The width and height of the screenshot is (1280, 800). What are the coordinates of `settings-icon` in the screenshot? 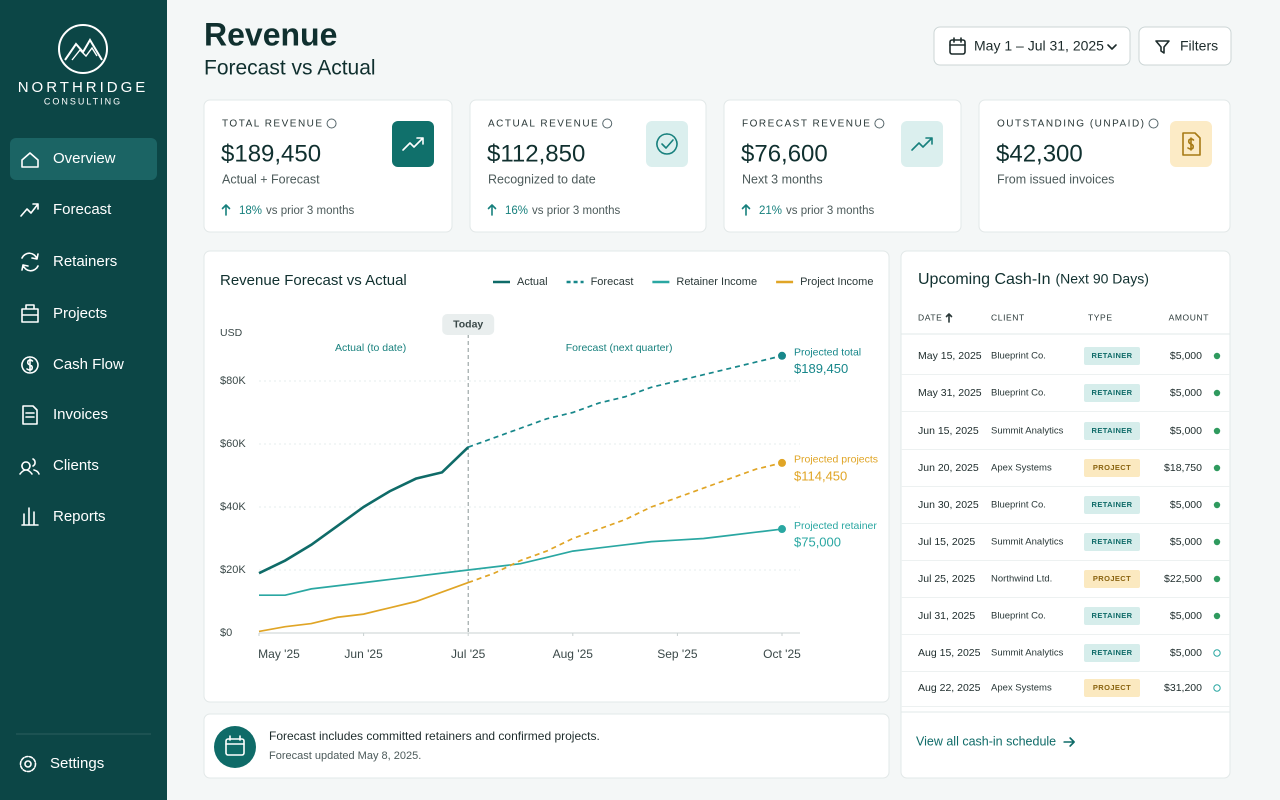 It's located at (28, 764).